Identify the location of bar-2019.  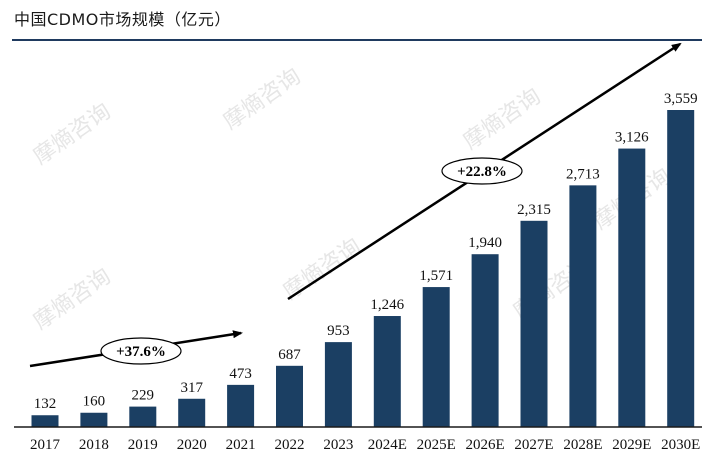
(143, 416).